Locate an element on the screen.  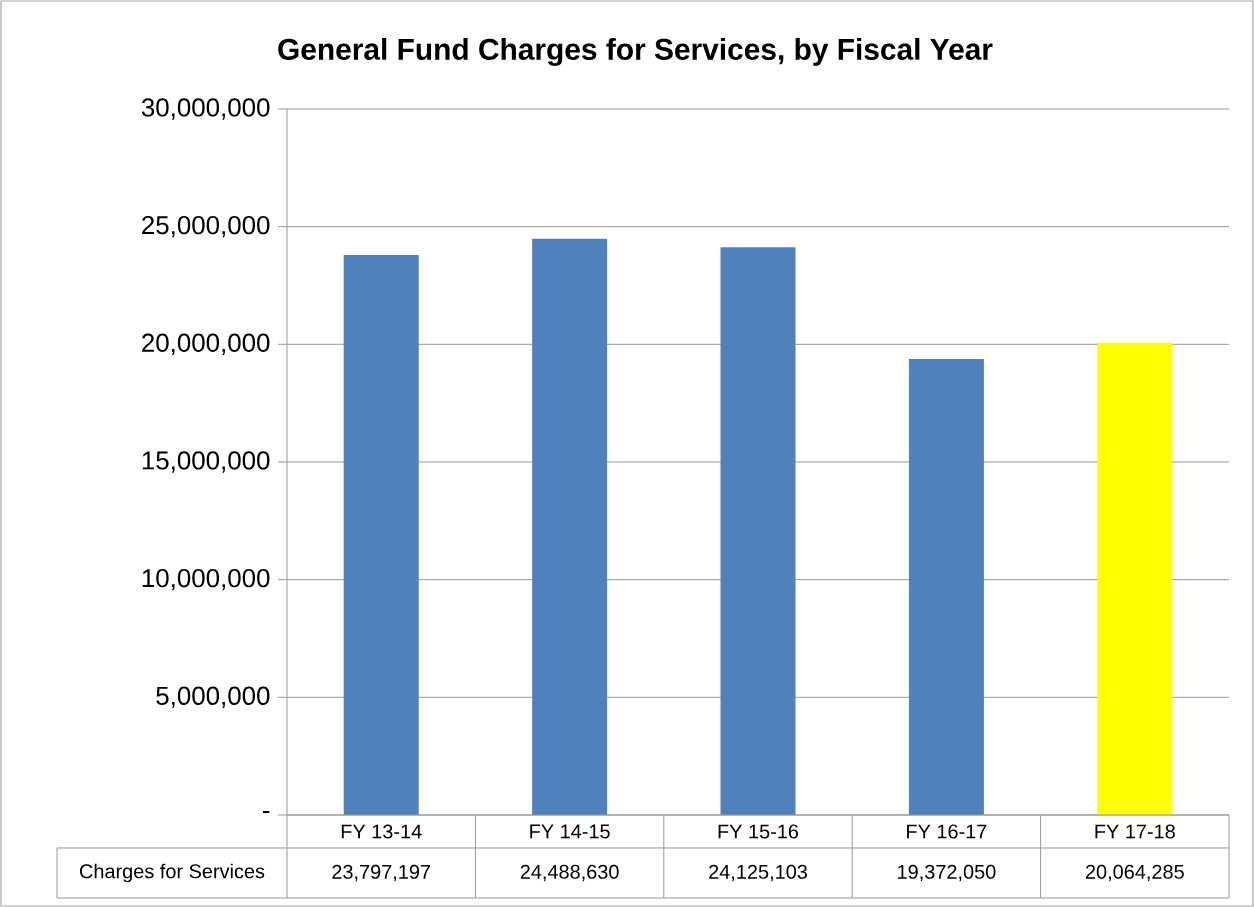
x-tick-label: FY 14-15 is located at coordinates (570, 831).